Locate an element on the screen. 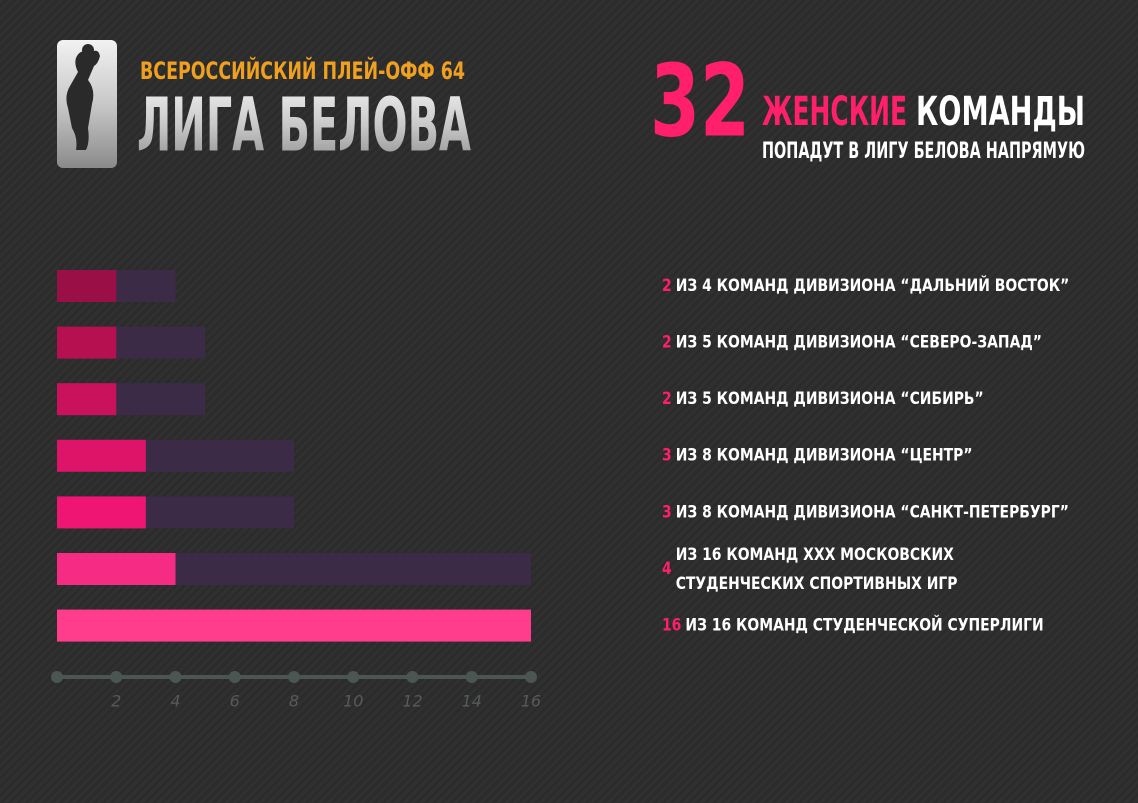  x-tick-label: 4 is located at coordinates (175, 701).